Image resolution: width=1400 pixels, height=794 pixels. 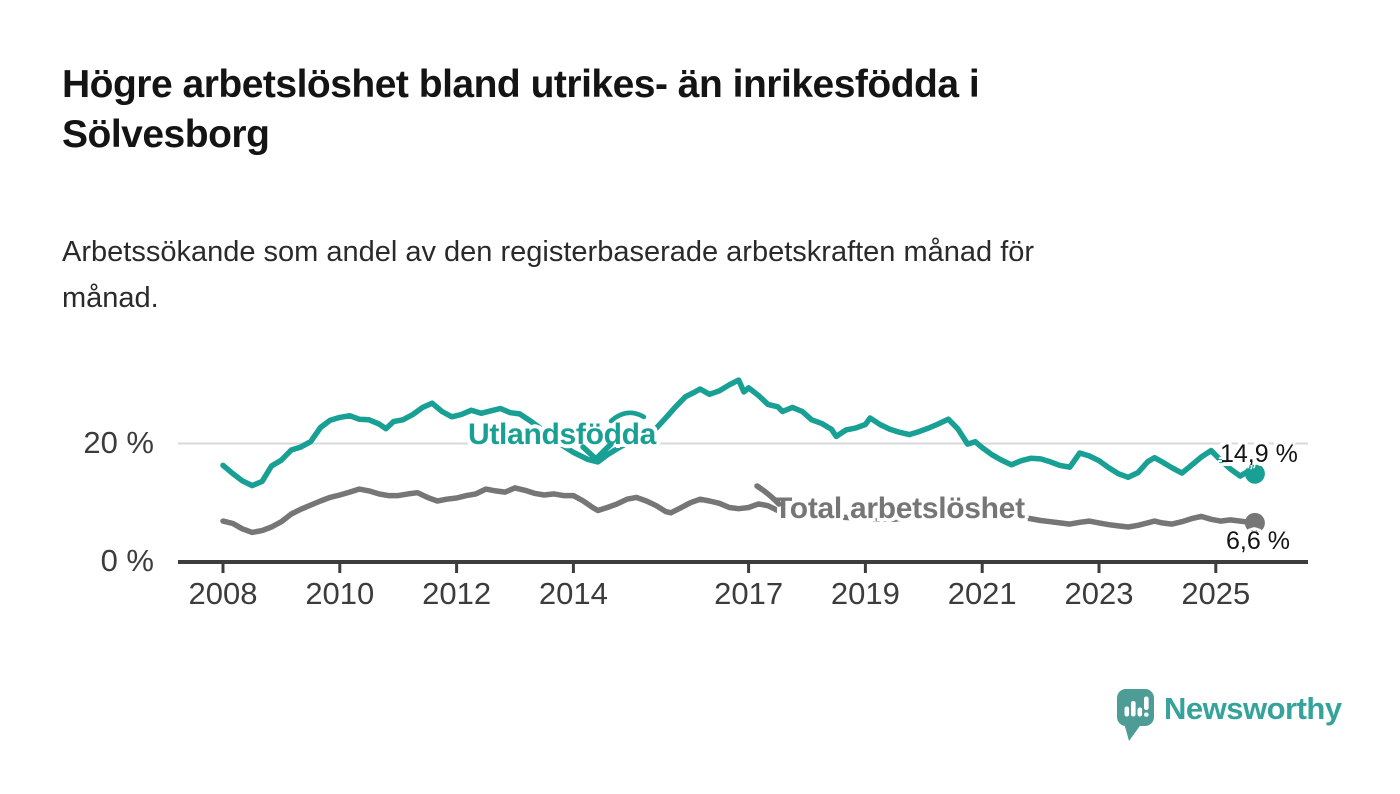 What do you see at coordinates (982, 593) in the screenshot?
I see `x-tick-label-2021: 2021` at bounding box center [982, 593].